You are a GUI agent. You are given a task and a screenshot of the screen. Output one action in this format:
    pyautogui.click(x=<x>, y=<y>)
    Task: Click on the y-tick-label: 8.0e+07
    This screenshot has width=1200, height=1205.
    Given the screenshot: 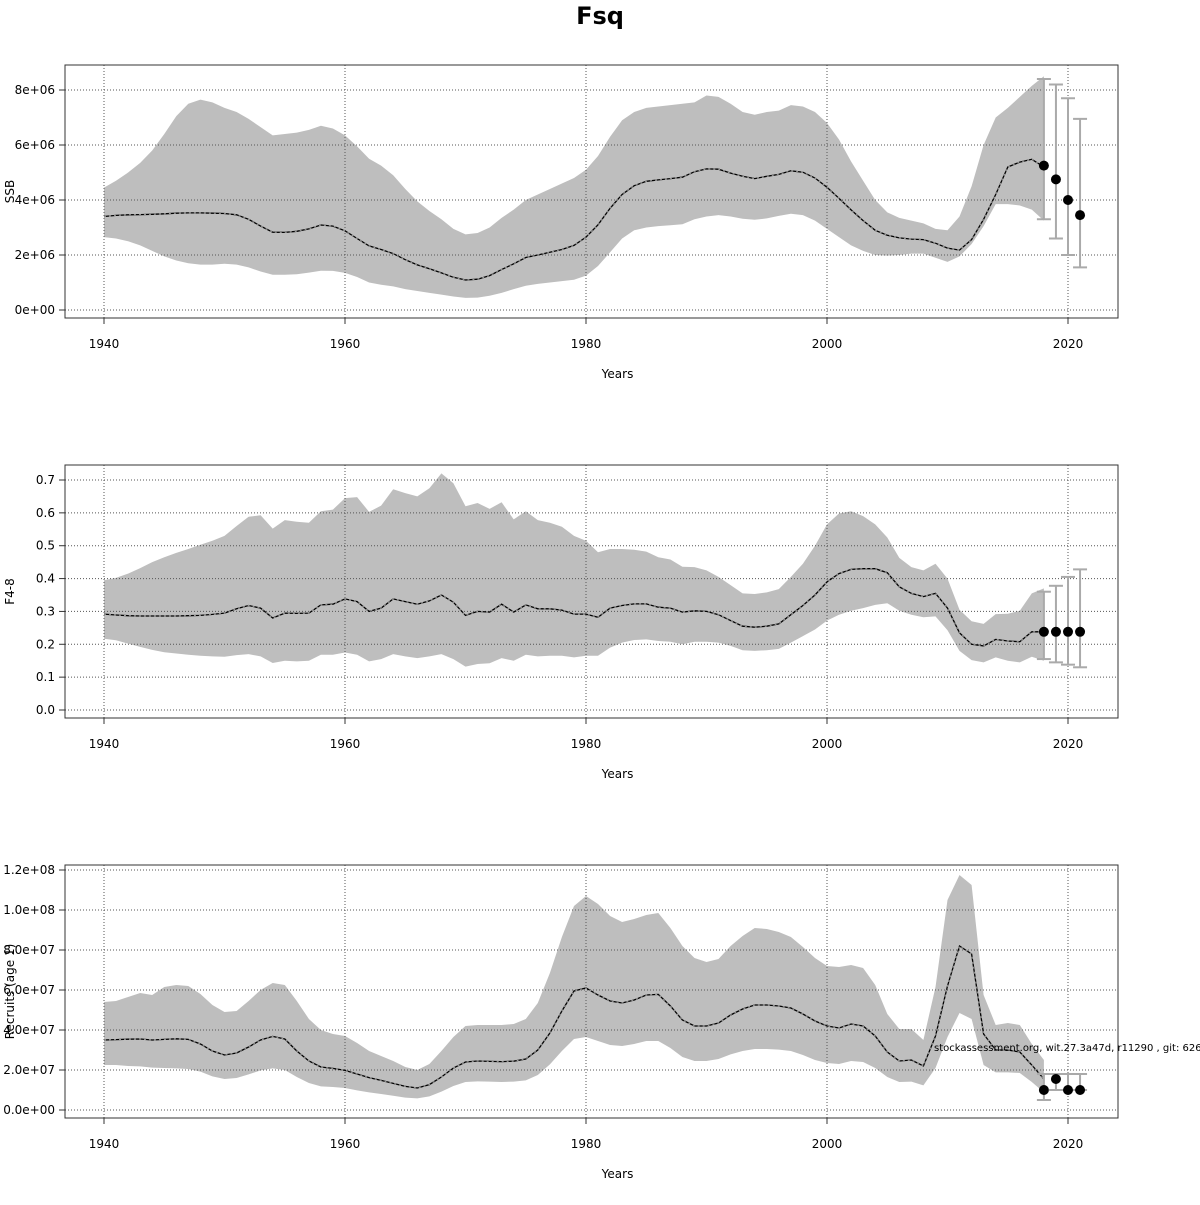 What is the action you would take?
    pyautogui.click(x=29, y=950)
    